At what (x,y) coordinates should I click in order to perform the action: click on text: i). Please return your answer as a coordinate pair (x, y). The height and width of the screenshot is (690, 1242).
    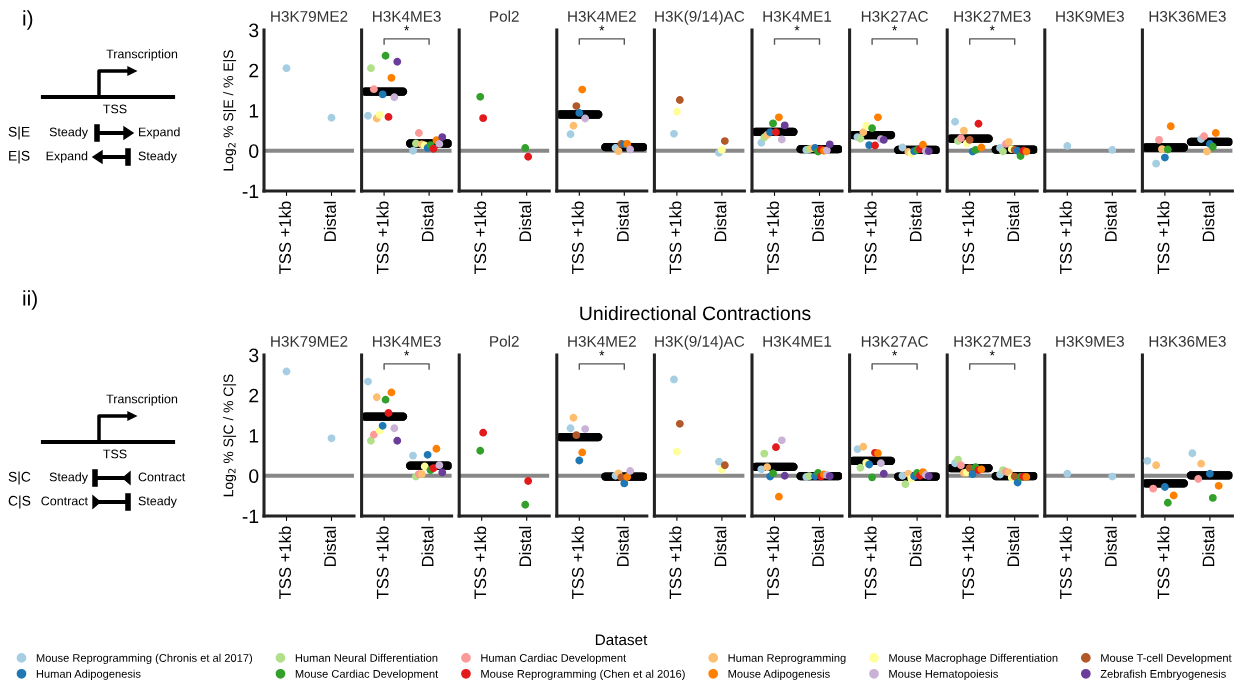
    Looking at the image, I should click on (28, 20).